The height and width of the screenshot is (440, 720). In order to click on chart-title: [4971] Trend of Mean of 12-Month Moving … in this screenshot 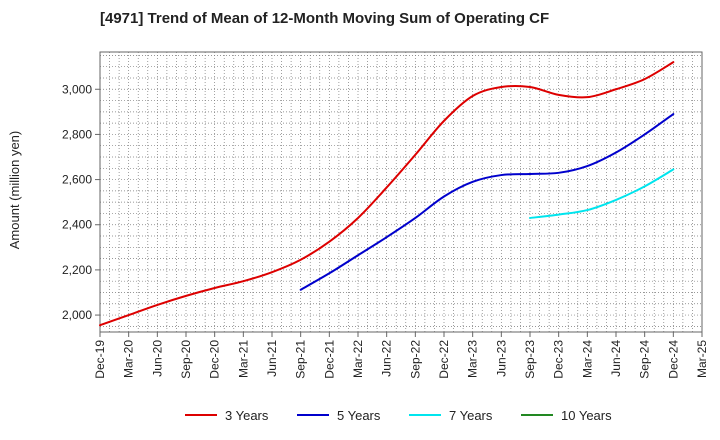, I will do `click(325, 18)`.